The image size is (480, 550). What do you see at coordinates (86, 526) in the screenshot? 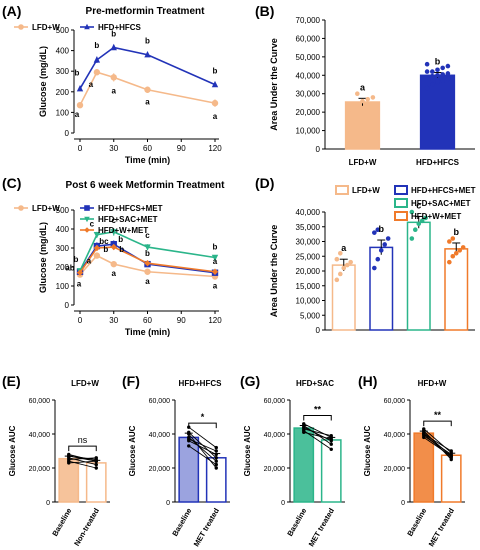
I see `x-tick-label: Non-treated` at bounding box center [86, 526].